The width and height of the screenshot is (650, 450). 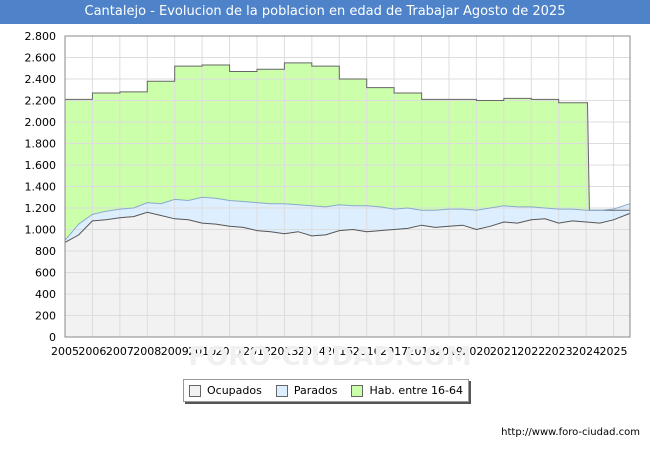 What do you see at coordinates (394, 351) in the screenshot?
I see `x-tick-label: 2017` at bounding box center [394, 351].